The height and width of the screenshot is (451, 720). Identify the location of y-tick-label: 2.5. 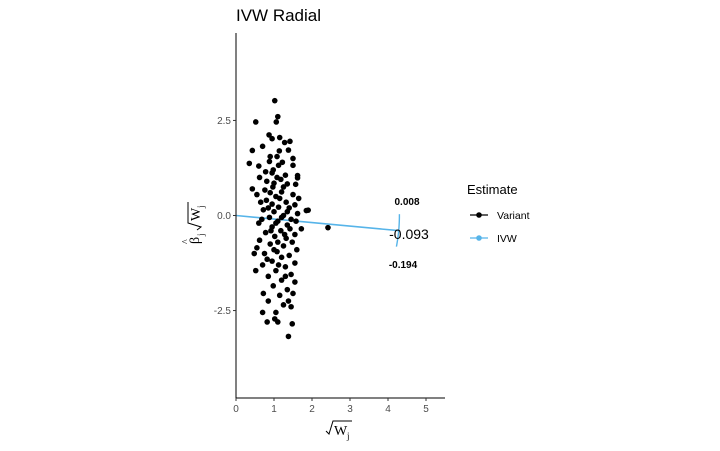
(224, 121).